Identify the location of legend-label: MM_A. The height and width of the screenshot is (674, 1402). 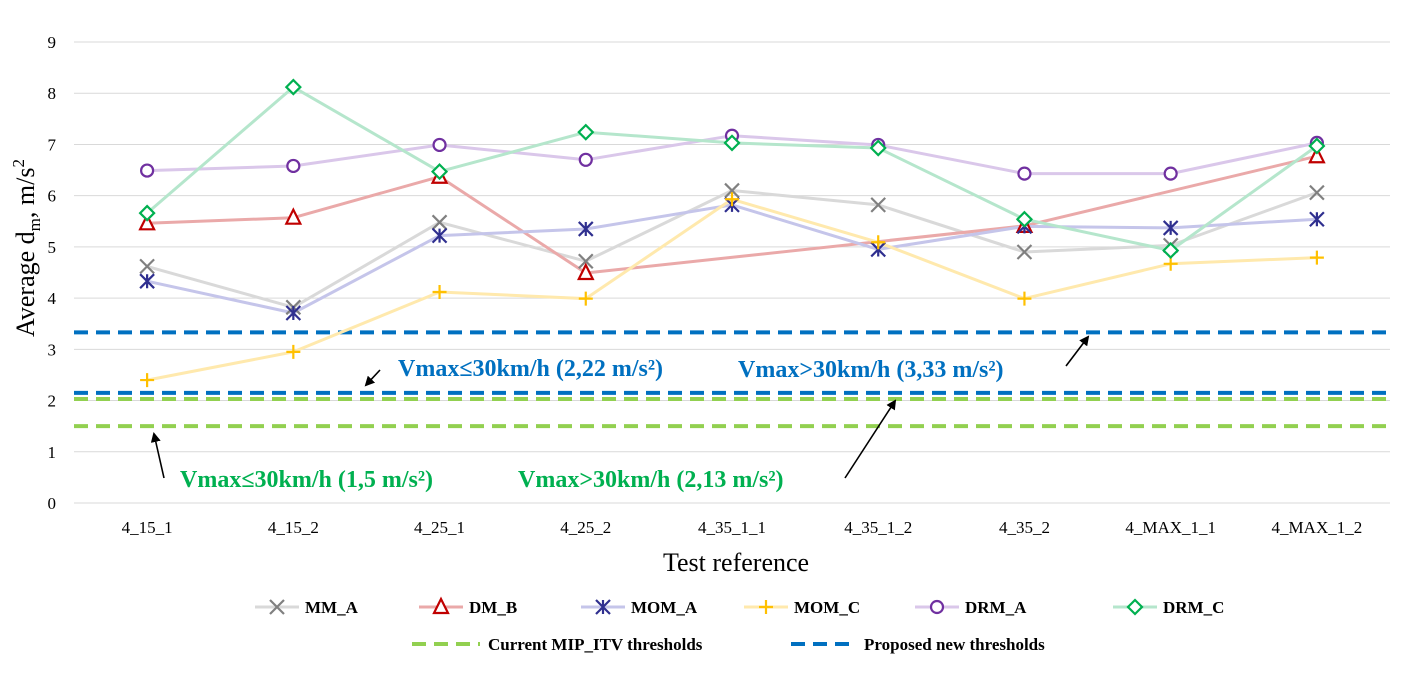
(332, 607).